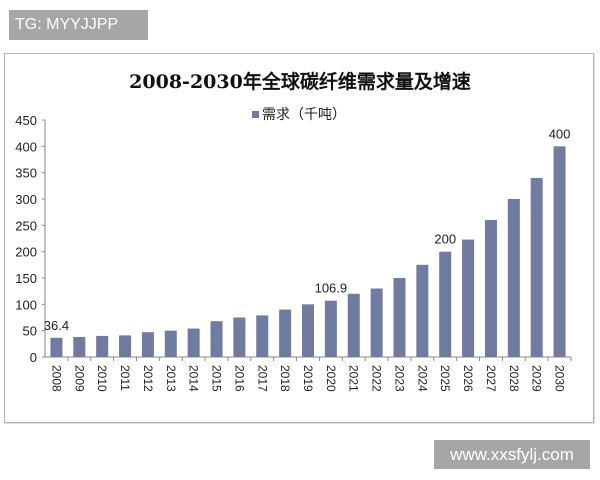  Describe the element at coordinates (102, 346) in the screenshot. I see `bar-2010` at that location.